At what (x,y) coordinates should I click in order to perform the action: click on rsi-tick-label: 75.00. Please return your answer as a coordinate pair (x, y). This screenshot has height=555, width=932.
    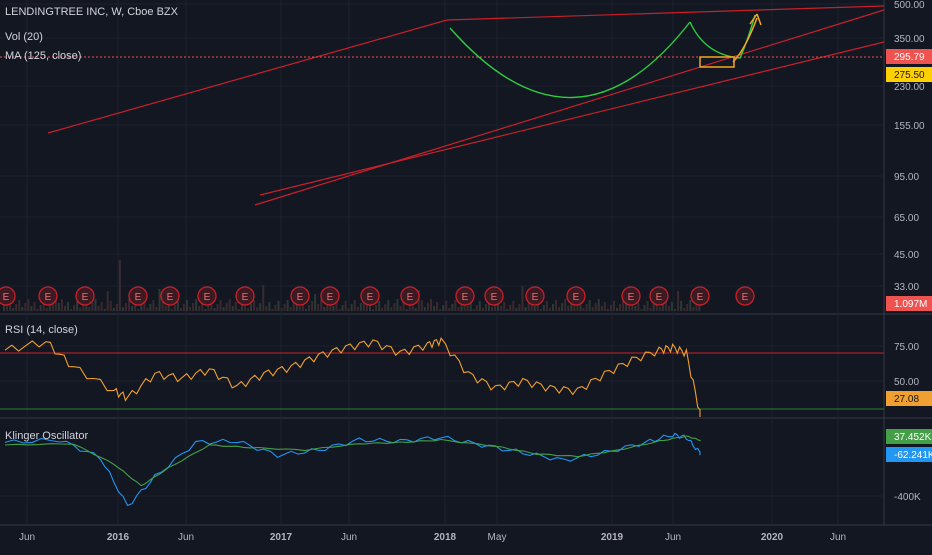
    Looking at the image, I should click on (906, 347).